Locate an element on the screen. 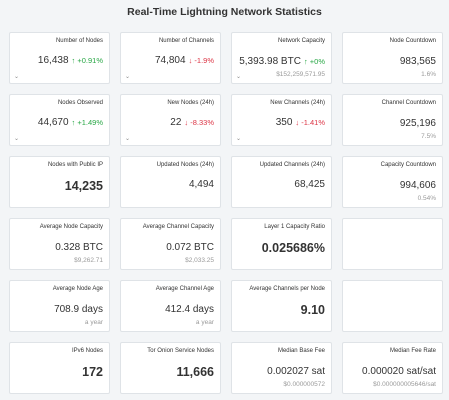 This screenshot has height=400, width=449. stat-value: 22 is located at coordinates (176, 122).